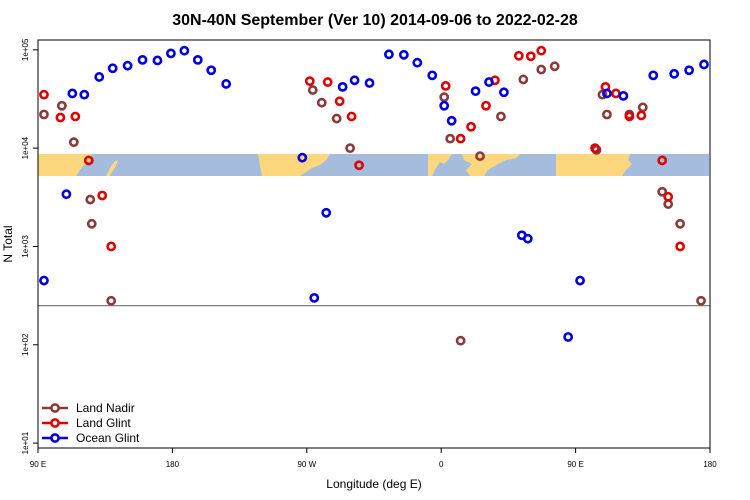 The width and height of the screenshot is (750, 500). Describe the element at coordinates (441, 464) in the screenshot. I see `x-tick-label: 0` at that location.